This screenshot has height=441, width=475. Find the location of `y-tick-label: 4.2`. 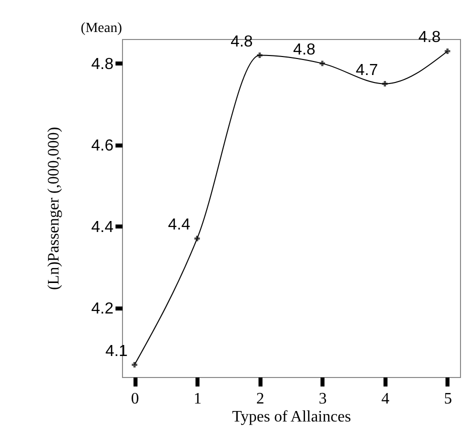

y-tick-label: 4.2 is located at coordinates (102, 309).